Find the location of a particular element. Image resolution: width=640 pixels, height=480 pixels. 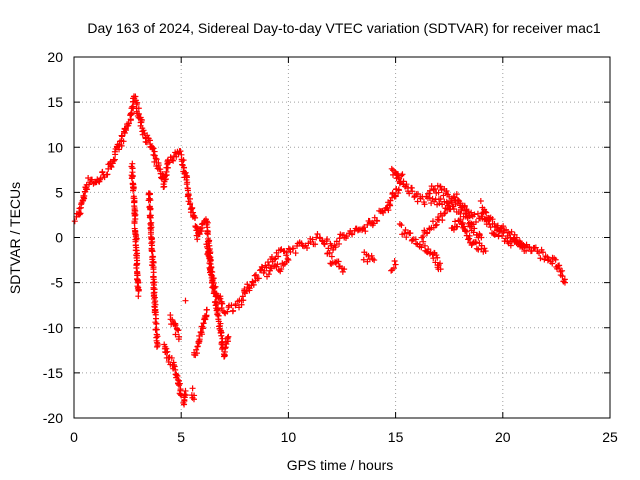

y-tick-label: -5 is located at coordinates (57, 283).